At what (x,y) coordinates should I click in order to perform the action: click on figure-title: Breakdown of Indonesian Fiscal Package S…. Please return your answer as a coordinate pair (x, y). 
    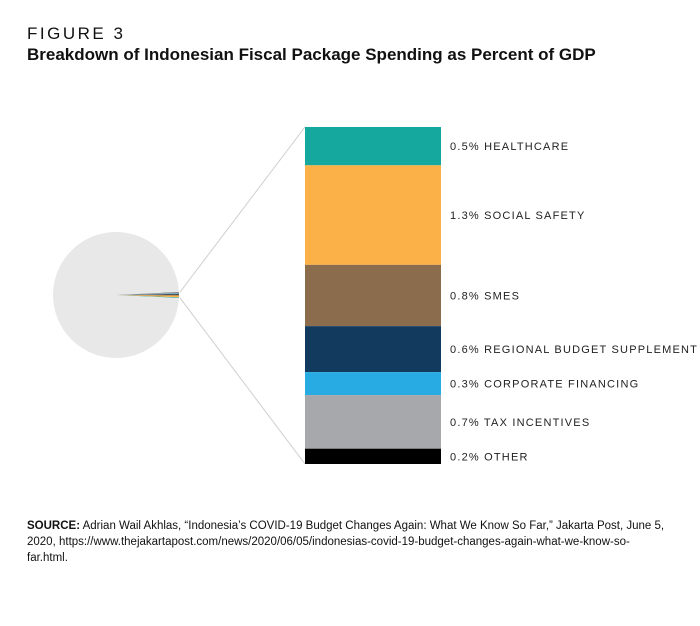
    Looking at the image, I should click on (311, 54).